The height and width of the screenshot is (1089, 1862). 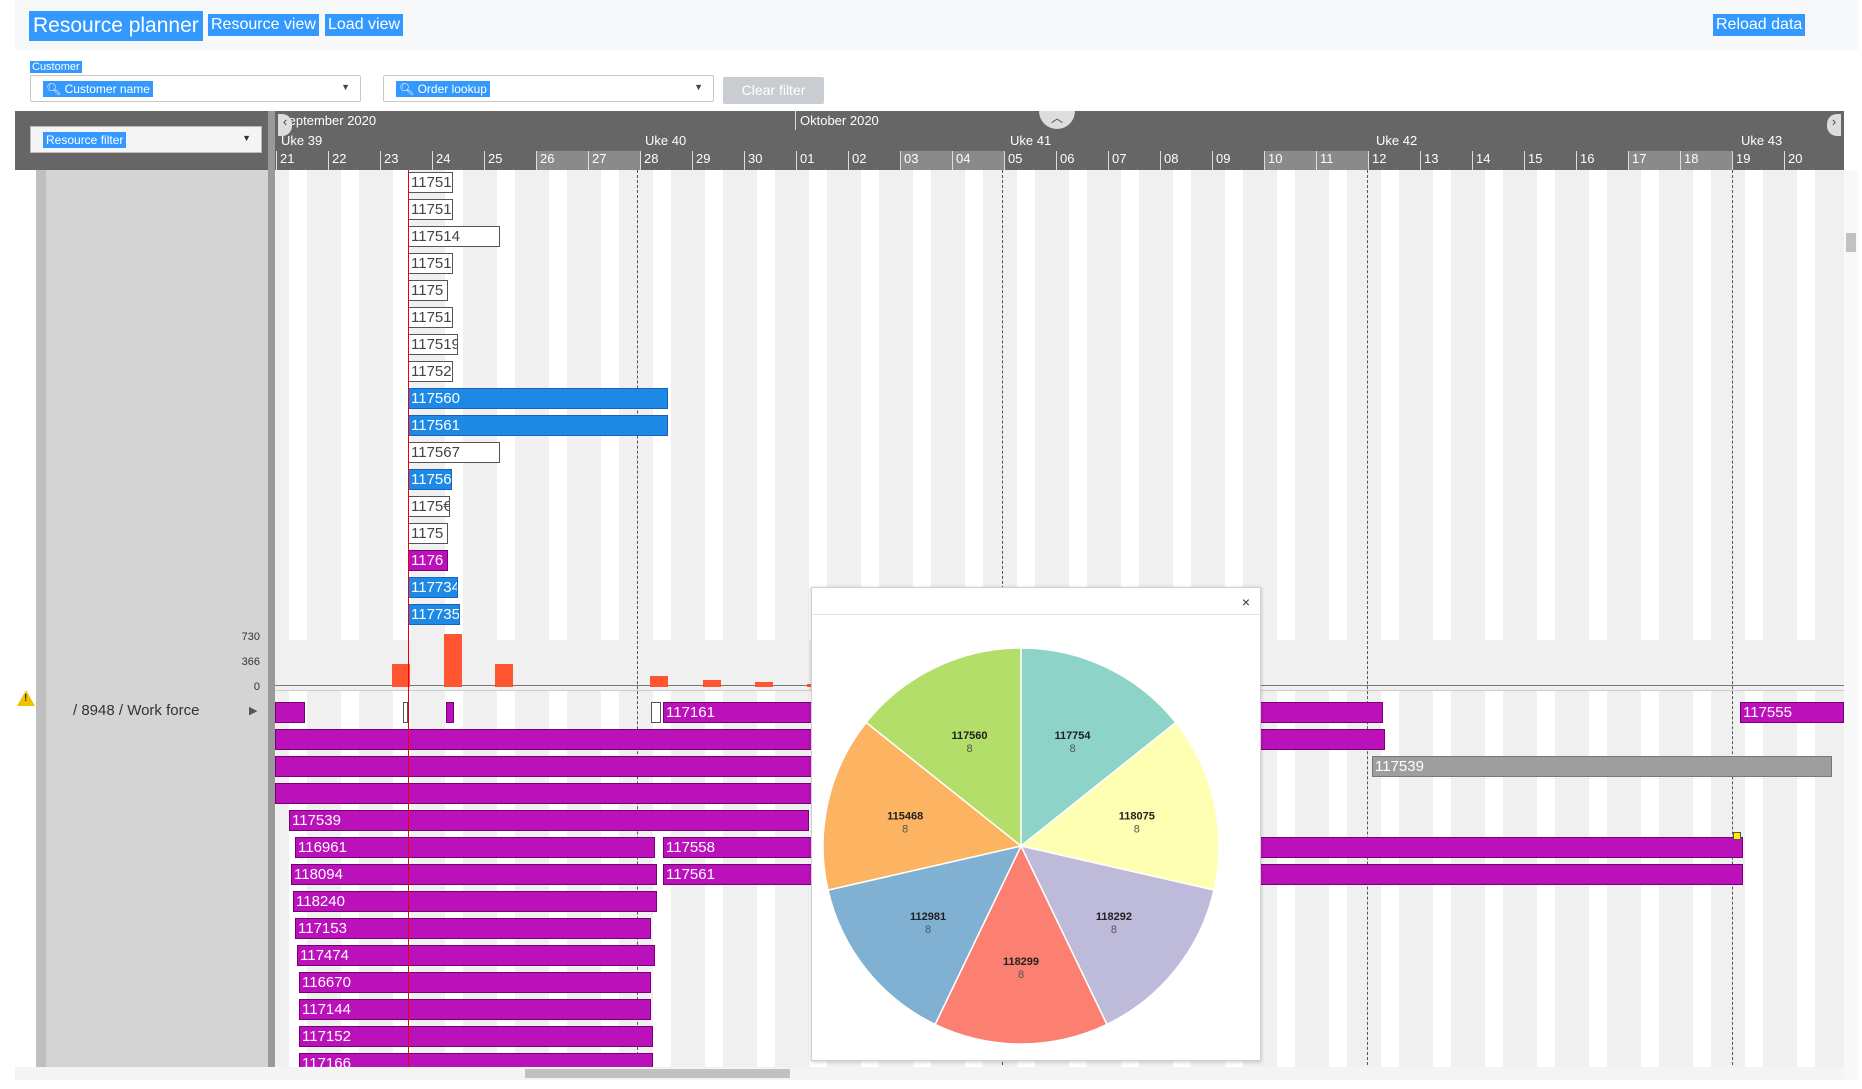 What do you see at coordinates (1446, 160) in the screenshot?
I see `day-cell: 13` at bounding box center [1446, 160].